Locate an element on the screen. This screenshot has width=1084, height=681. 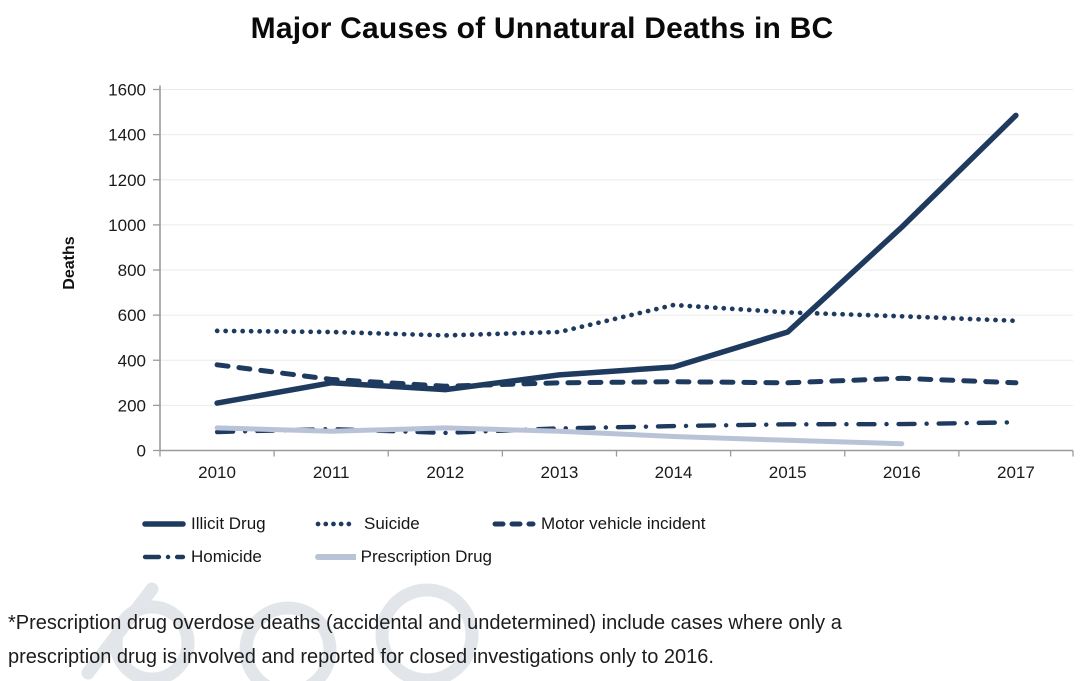
y-axis-title: Deaths is located at coordinates (69, 263).